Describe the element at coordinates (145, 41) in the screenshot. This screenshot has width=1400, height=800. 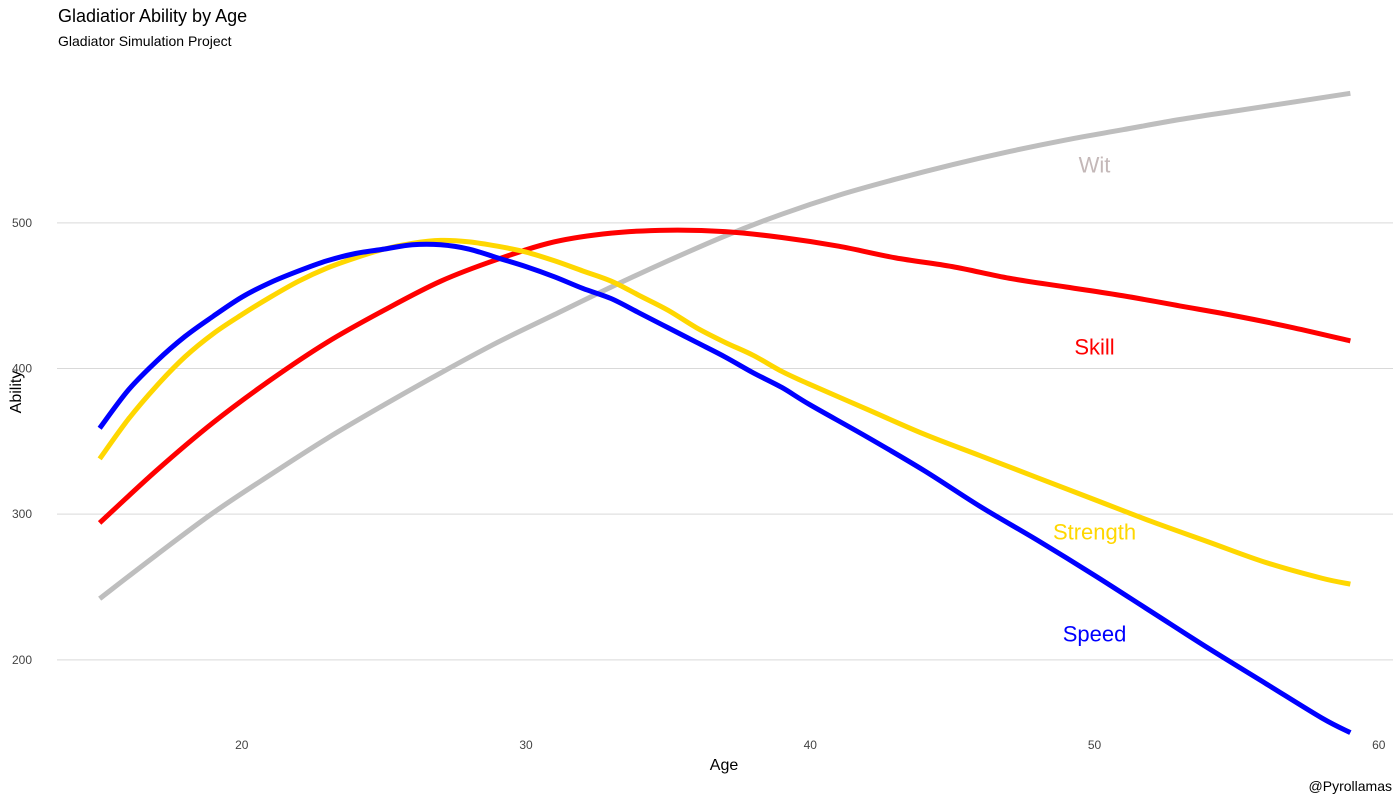
I see `chart-subtitle: Gladiator Simulation Project` at that location.